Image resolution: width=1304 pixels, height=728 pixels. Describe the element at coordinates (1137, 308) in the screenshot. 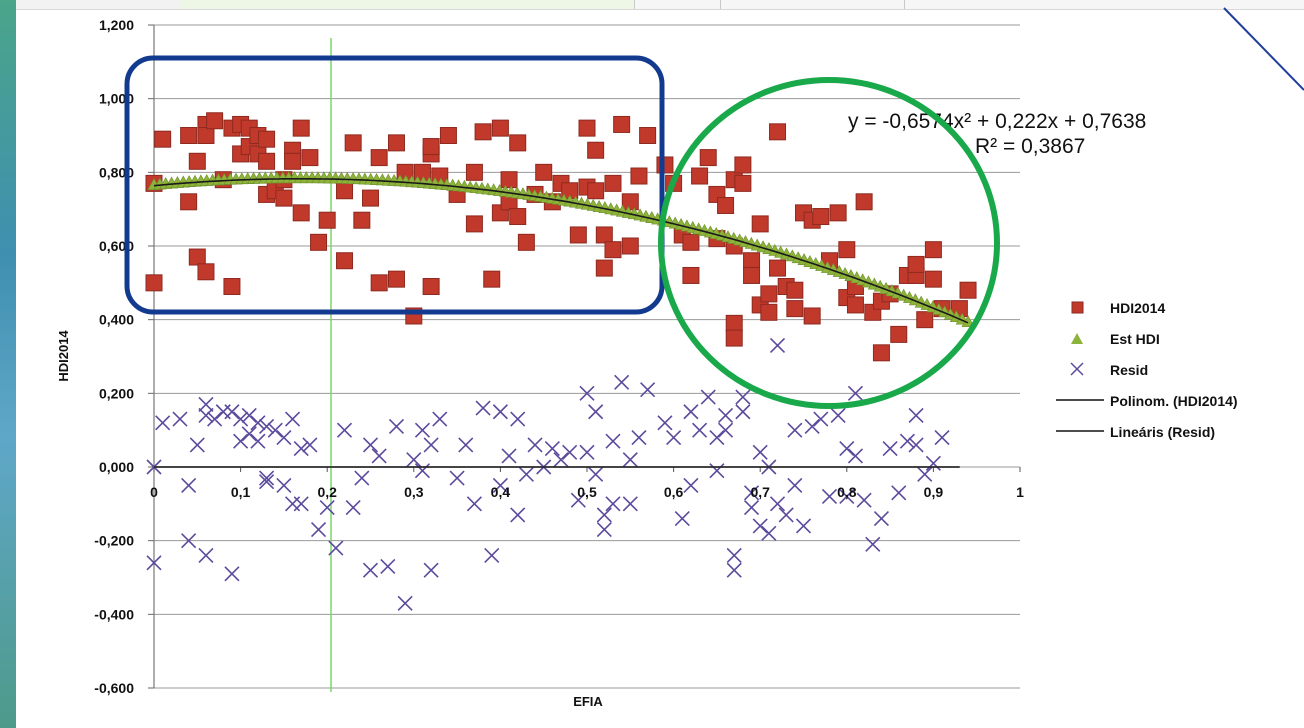

I see `legend-label-hdi2014: HDI2014` at that location.